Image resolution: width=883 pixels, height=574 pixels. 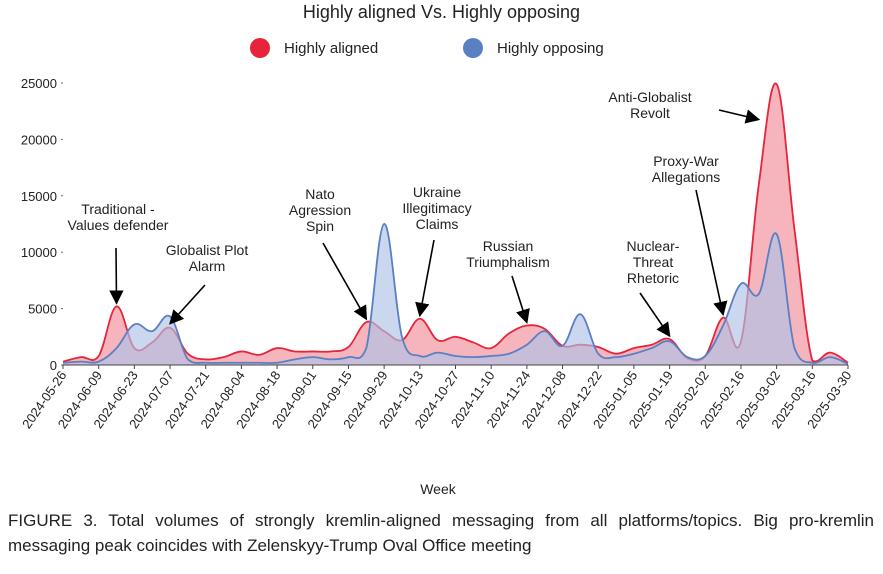 What do you see at coordinates (331, 48) in the screenshot?
I see `legend-label-highly-aligned: Highly aligned` at bounding box center [331, 48].